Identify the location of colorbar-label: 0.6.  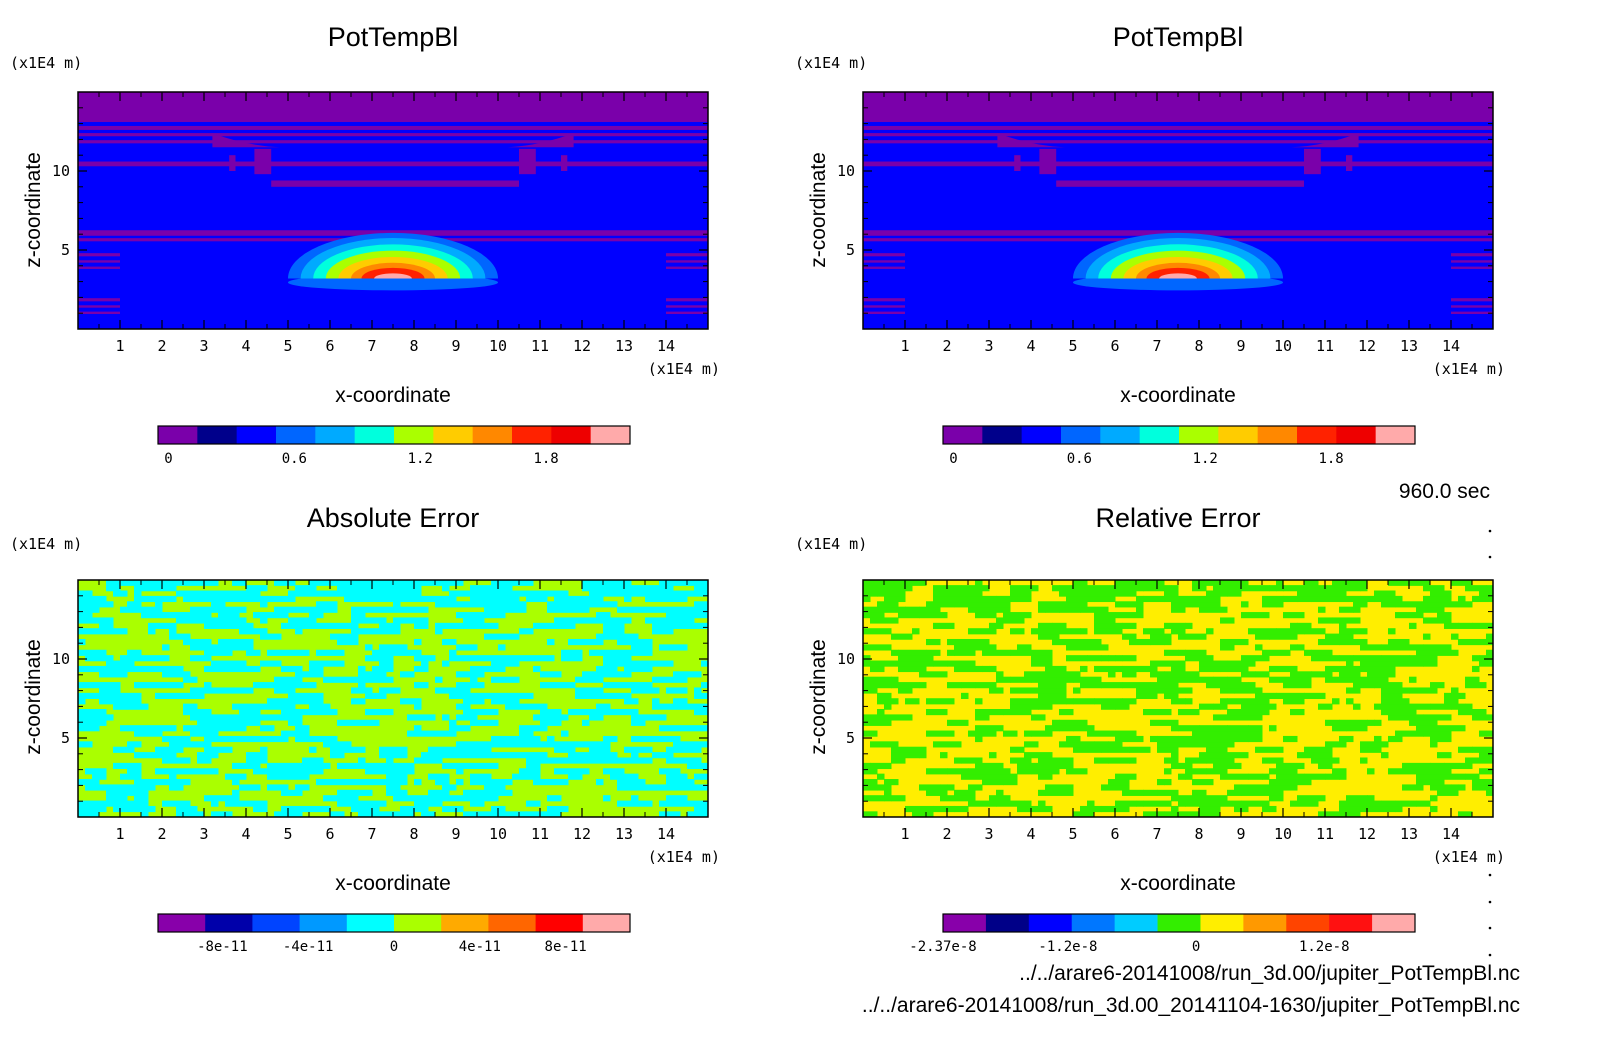
(1079, 459).